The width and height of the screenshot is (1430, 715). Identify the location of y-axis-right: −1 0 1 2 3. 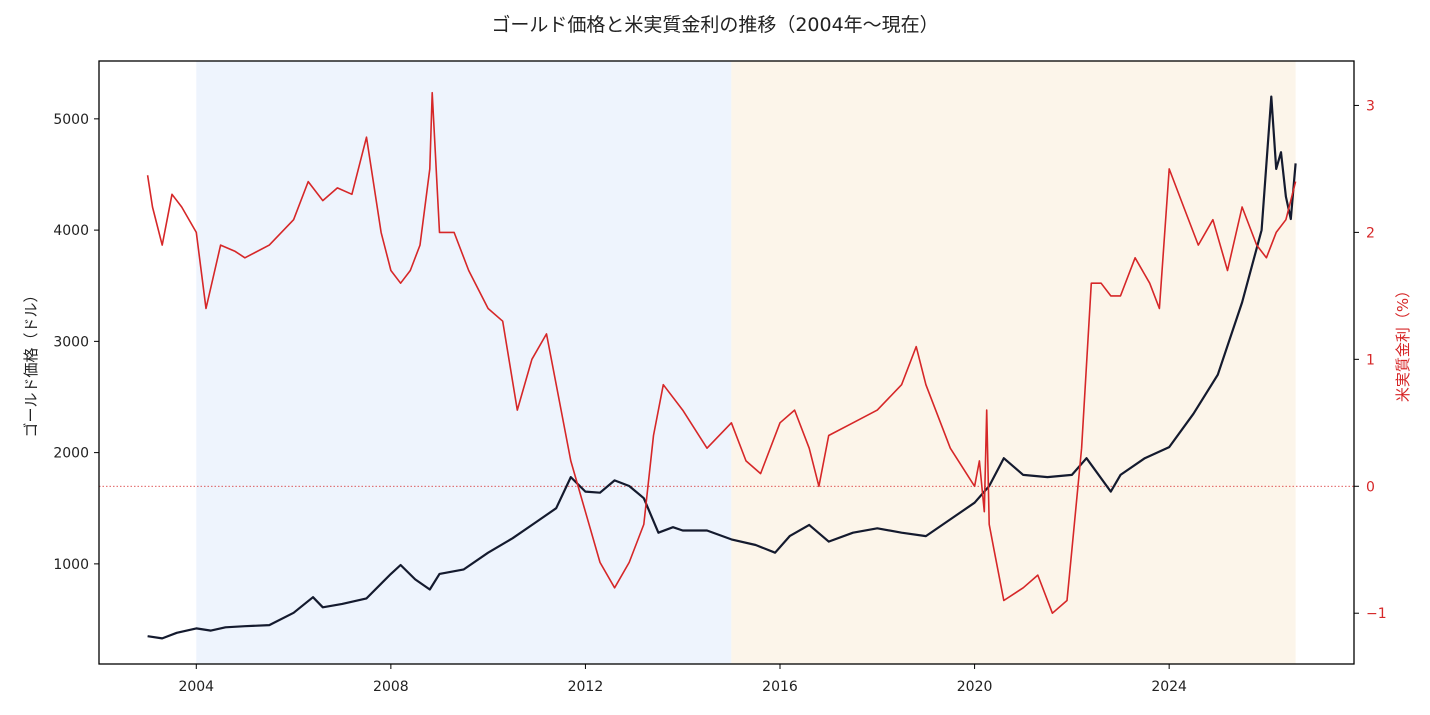
(1370, 360).